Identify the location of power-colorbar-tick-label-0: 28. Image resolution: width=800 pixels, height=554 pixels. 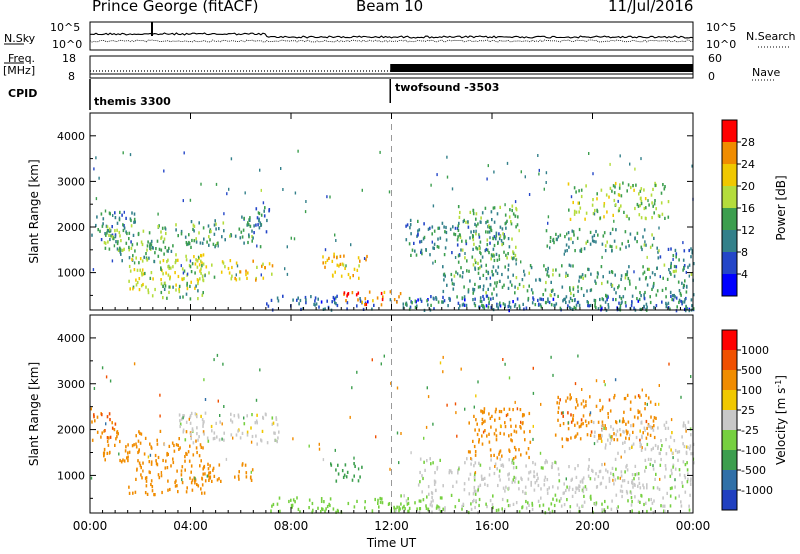
(748, 142).